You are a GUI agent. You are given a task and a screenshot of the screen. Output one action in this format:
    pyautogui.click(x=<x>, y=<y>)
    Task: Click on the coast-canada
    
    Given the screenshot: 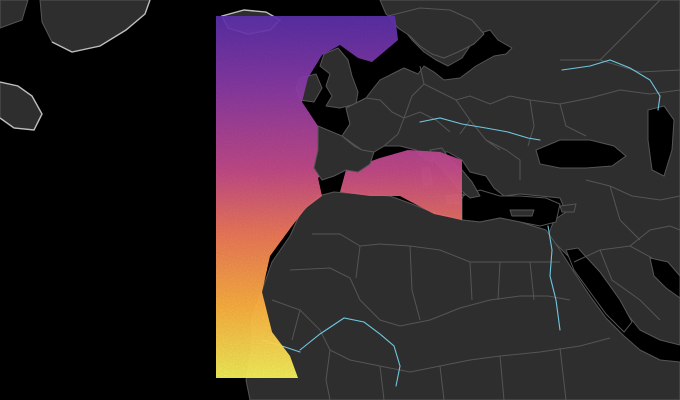 What is the action you would take?
    pyautogui.click(x=21, y=106)
    